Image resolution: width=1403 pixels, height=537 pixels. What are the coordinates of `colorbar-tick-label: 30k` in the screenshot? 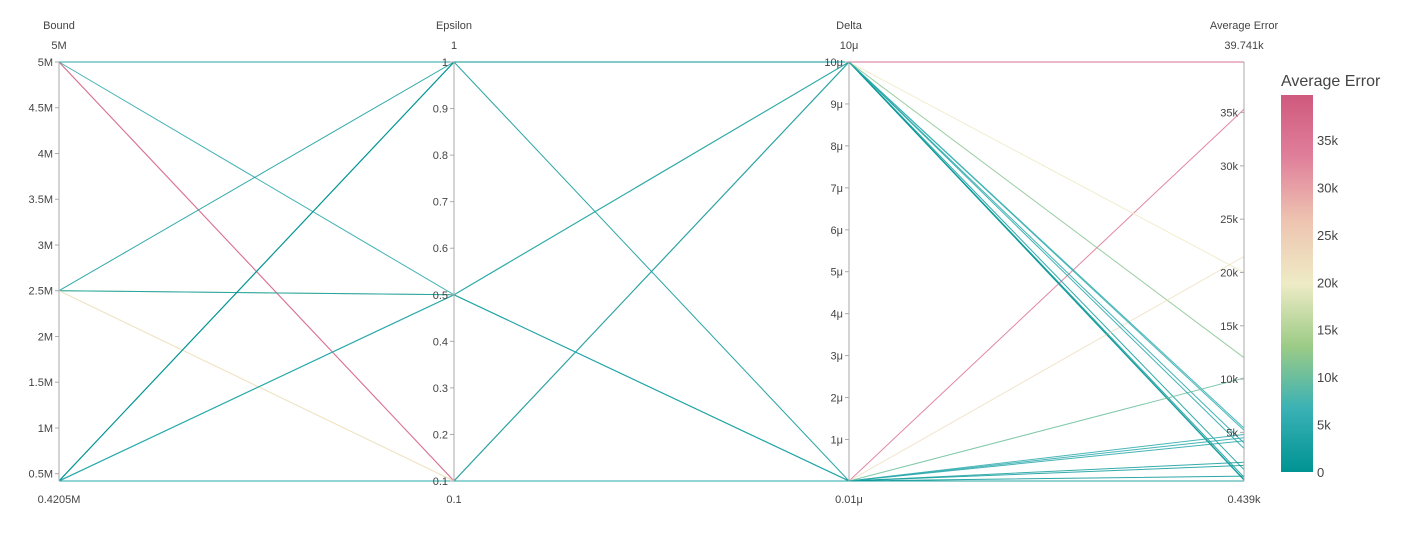 It's located at (1327, 187).